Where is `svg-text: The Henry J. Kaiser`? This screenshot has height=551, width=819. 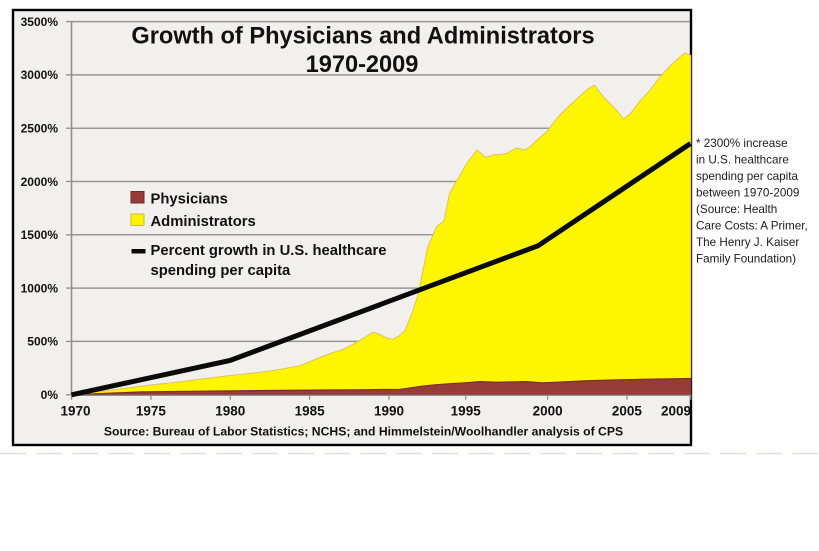 svg-text: The Henry J. Kaiser is located at coordinates (747, 242).